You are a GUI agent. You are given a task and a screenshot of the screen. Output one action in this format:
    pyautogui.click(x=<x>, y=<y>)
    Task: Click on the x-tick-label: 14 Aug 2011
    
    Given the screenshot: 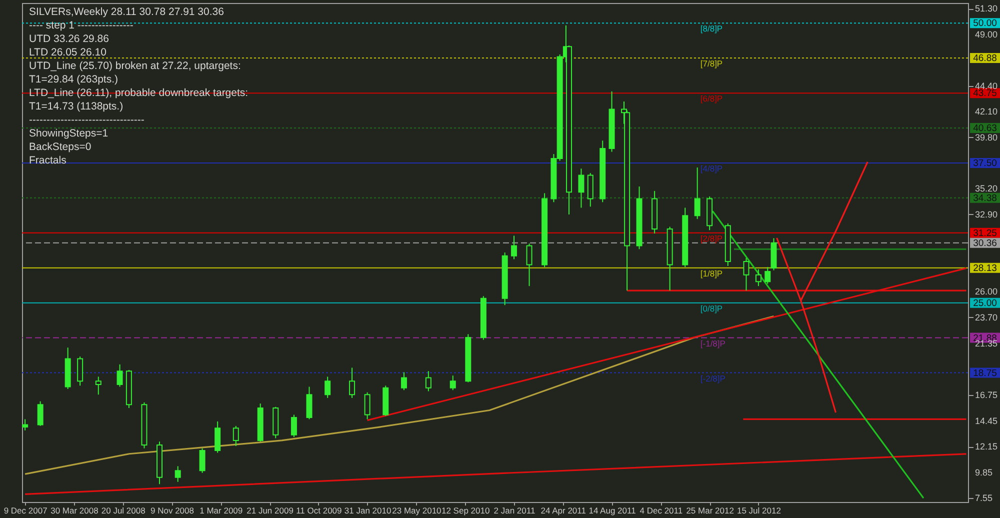 What is the action you would take?
    pyautogui.click(x=612, y=511)
    